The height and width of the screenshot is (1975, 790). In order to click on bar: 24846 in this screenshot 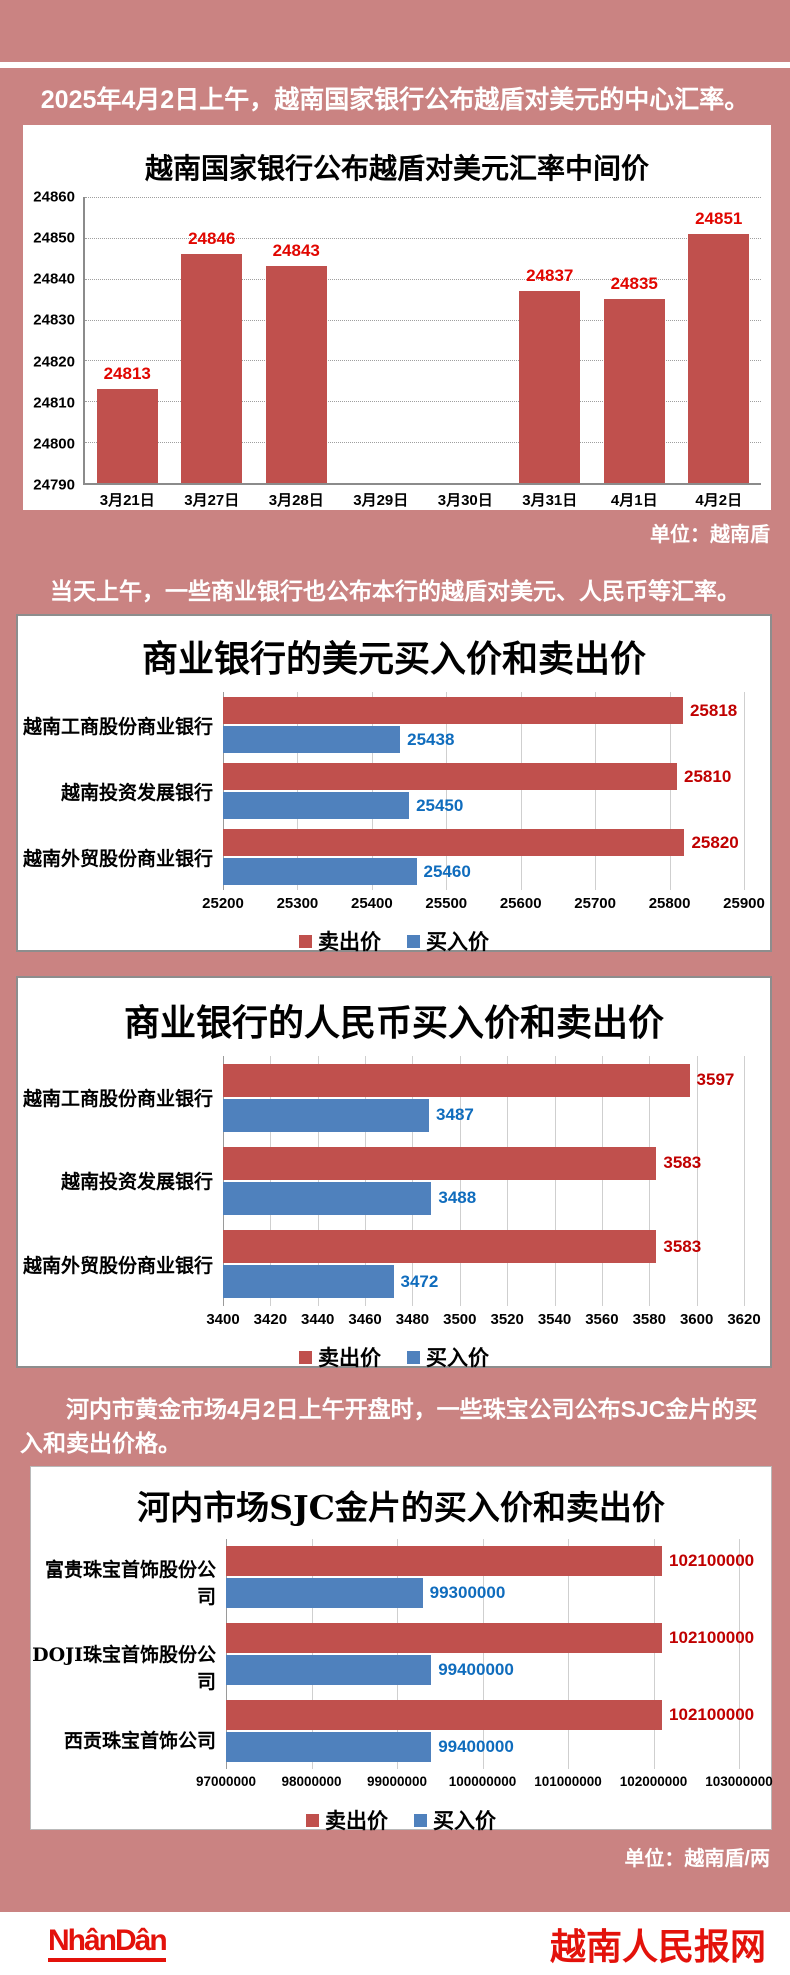, I will do `click(212, 356)`.